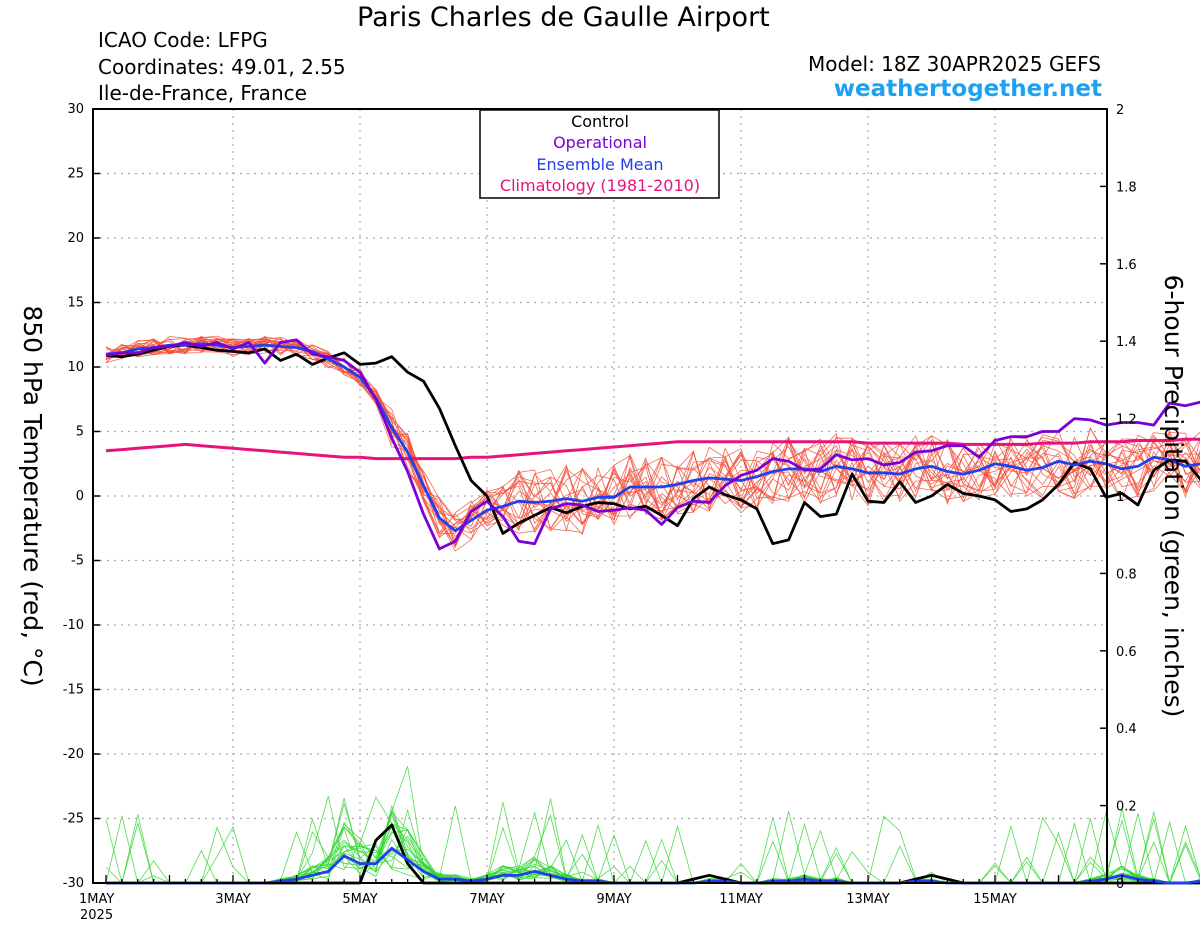 Image resolution: width=1200 pixels, height=927 pixels. What do you see at coordinates (868, 899) in the screenshot?
I see `x-tick-label: 13MAY` at bounding box center [868, 899].